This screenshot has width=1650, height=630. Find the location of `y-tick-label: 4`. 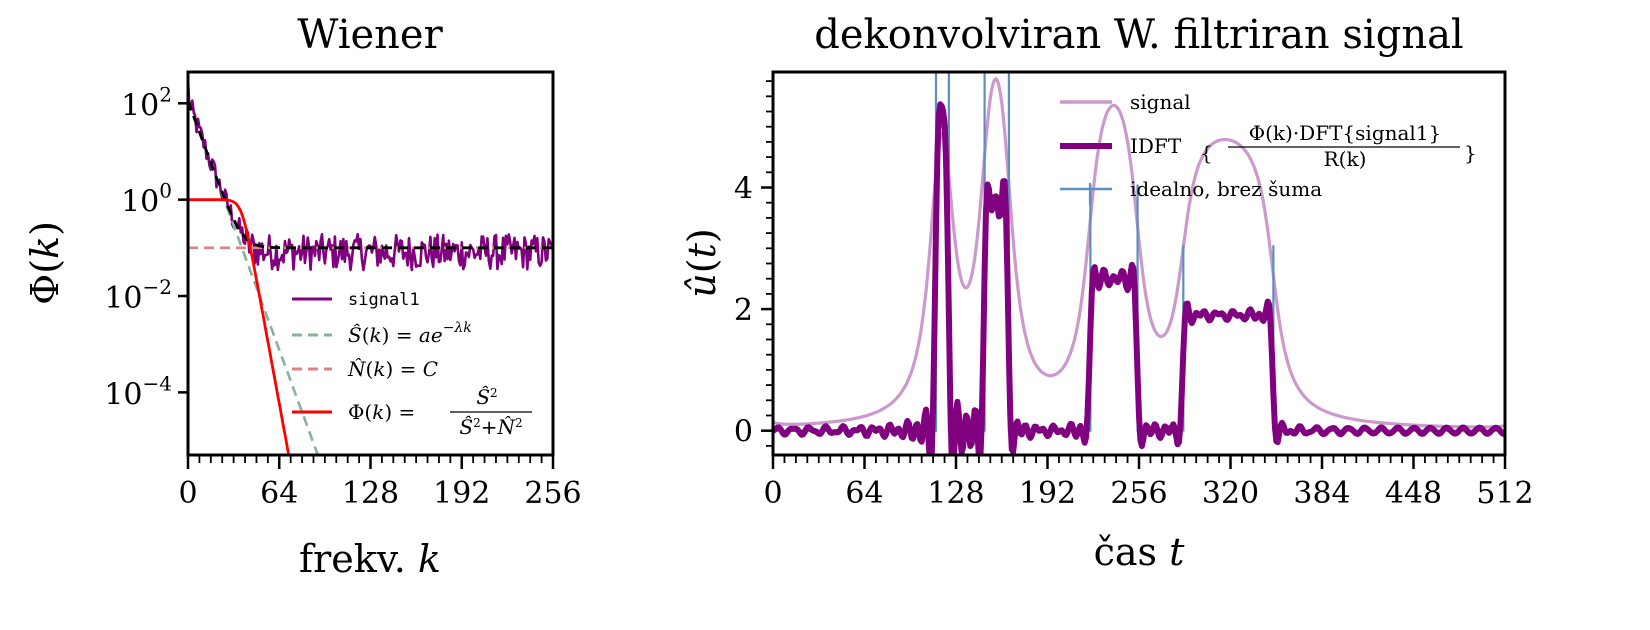

y-tick-label: 4 is located at coordinates (743, 189).